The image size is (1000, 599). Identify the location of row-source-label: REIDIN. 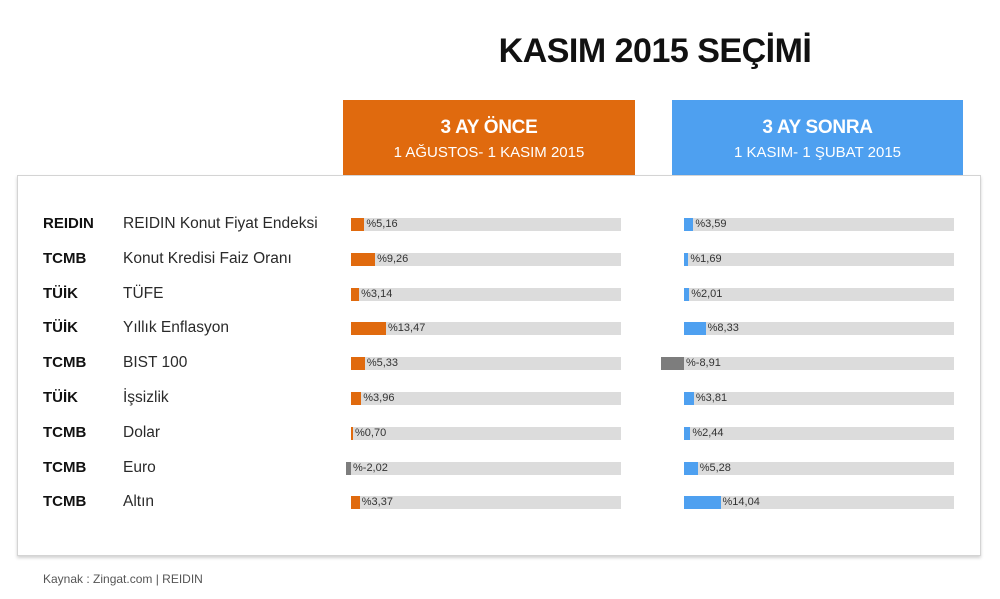
(68, 223).